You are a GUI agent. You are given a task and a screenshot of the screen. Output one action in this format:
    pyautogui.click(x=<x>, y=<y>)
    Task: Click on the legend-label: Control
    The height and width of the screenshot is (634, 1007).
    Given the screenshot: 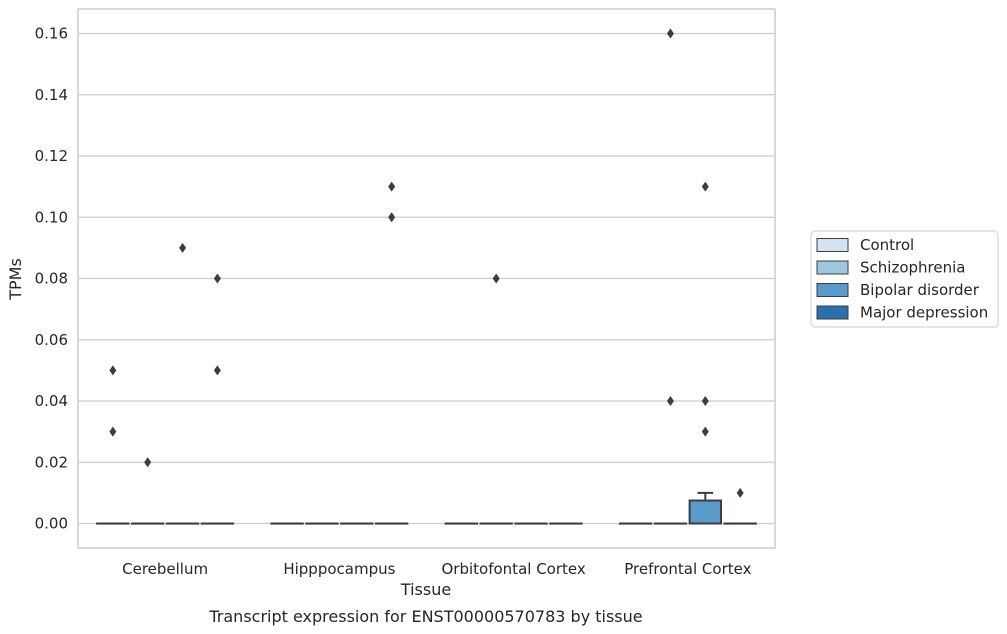 What is the action you would take?
    pyautogui.click(x=887, y=245)
    